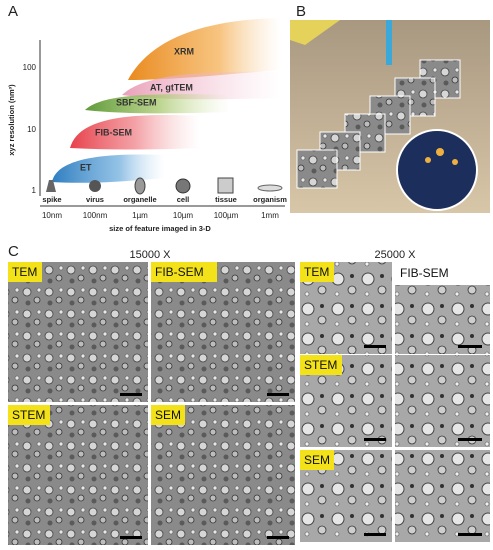 This screenshot has width=493, height=550. I want to click on feature-label: virus, so click(95, 199).